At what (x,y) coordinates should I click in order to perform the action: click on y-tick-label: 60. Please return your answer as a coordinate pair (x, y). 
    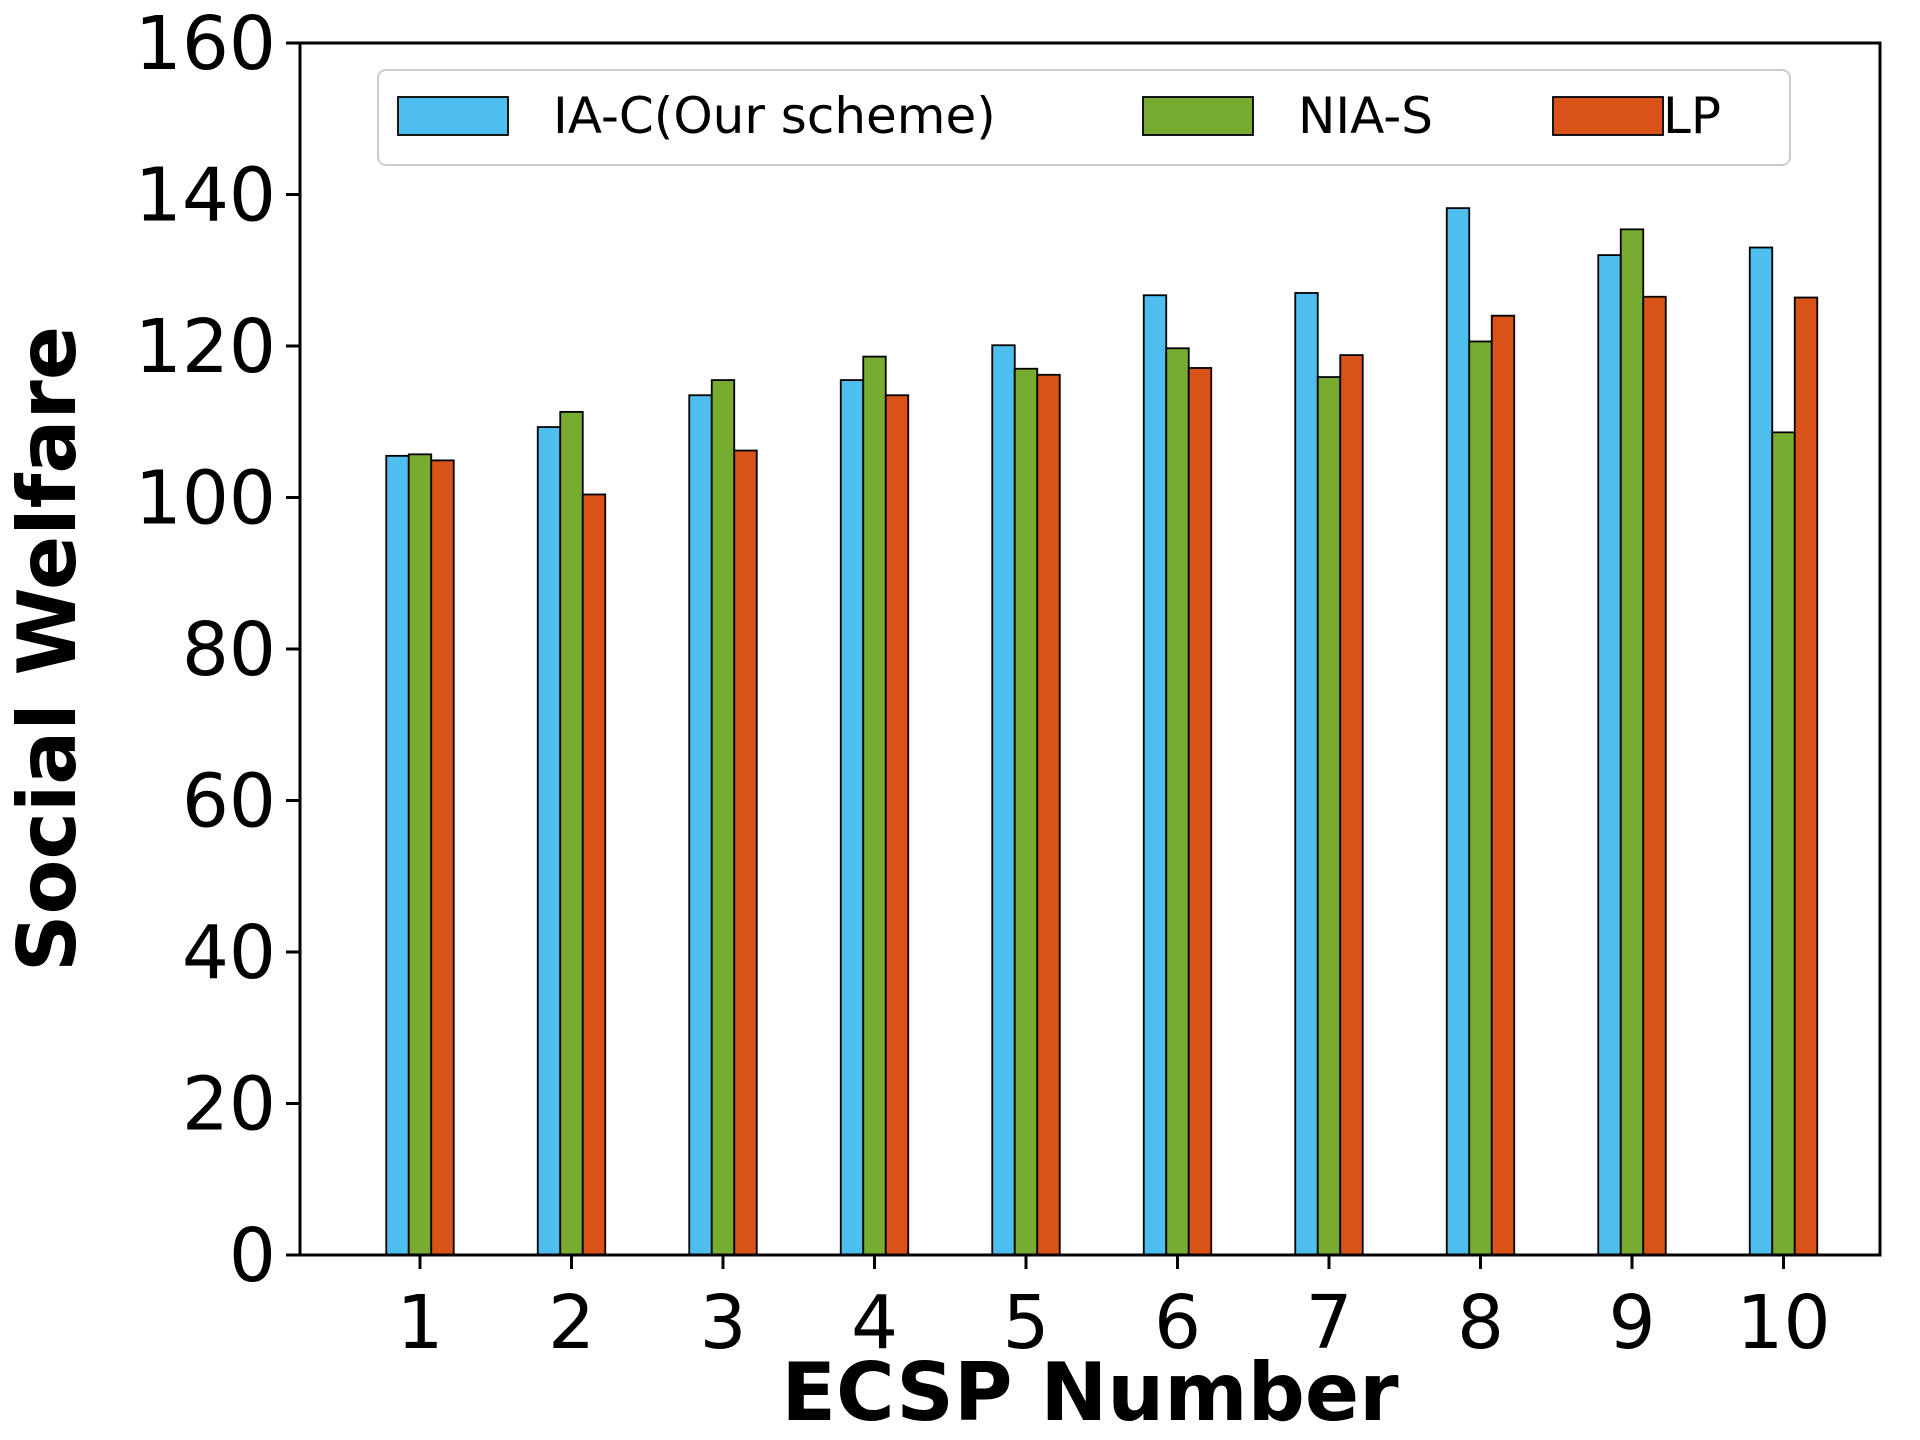
    Looking at the image, I should click on (229, 802).